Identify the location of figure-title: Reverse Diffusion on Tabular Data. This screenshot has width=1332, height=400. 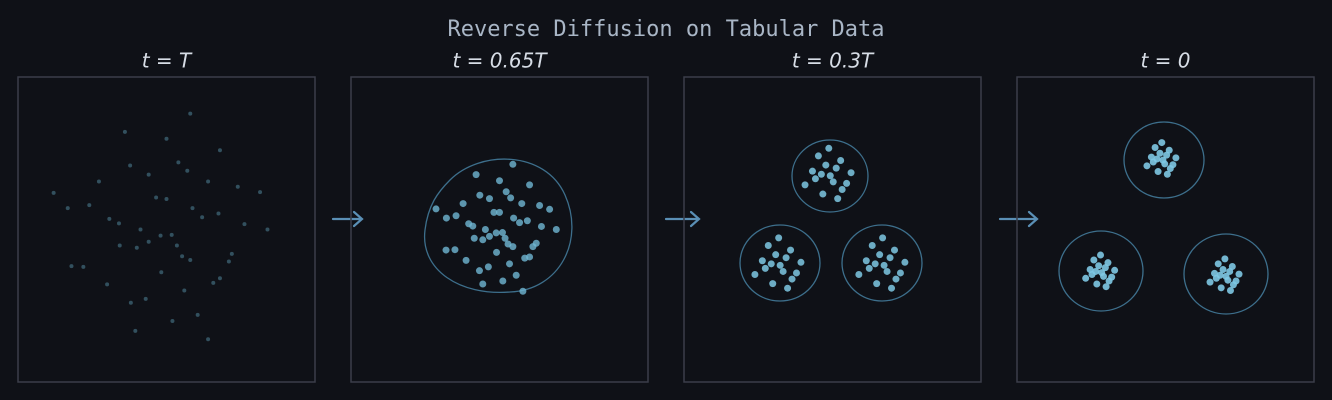
(665, 29).